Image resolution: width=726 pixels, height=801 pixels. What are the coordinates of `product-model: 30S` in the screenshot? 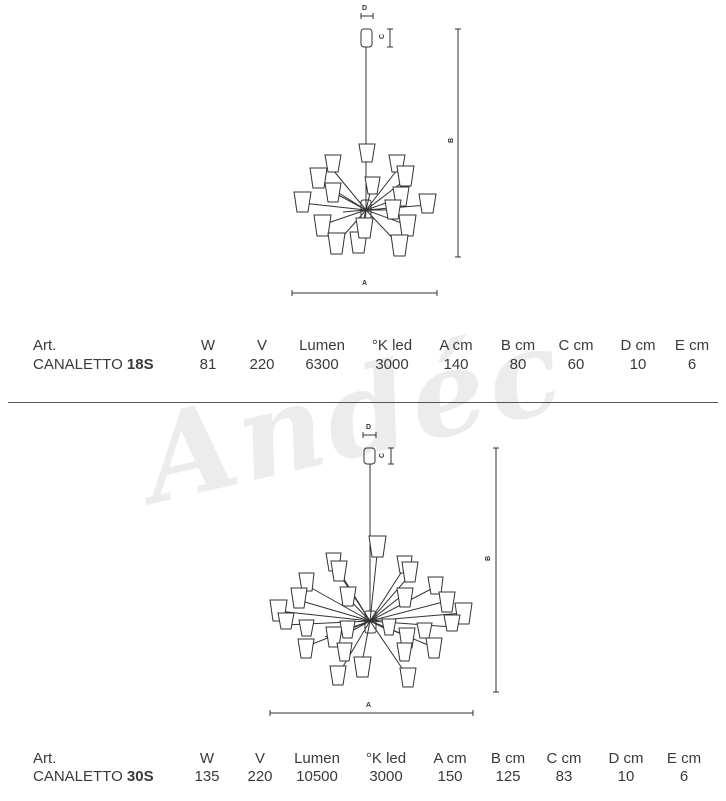 It's located at (140, 776).